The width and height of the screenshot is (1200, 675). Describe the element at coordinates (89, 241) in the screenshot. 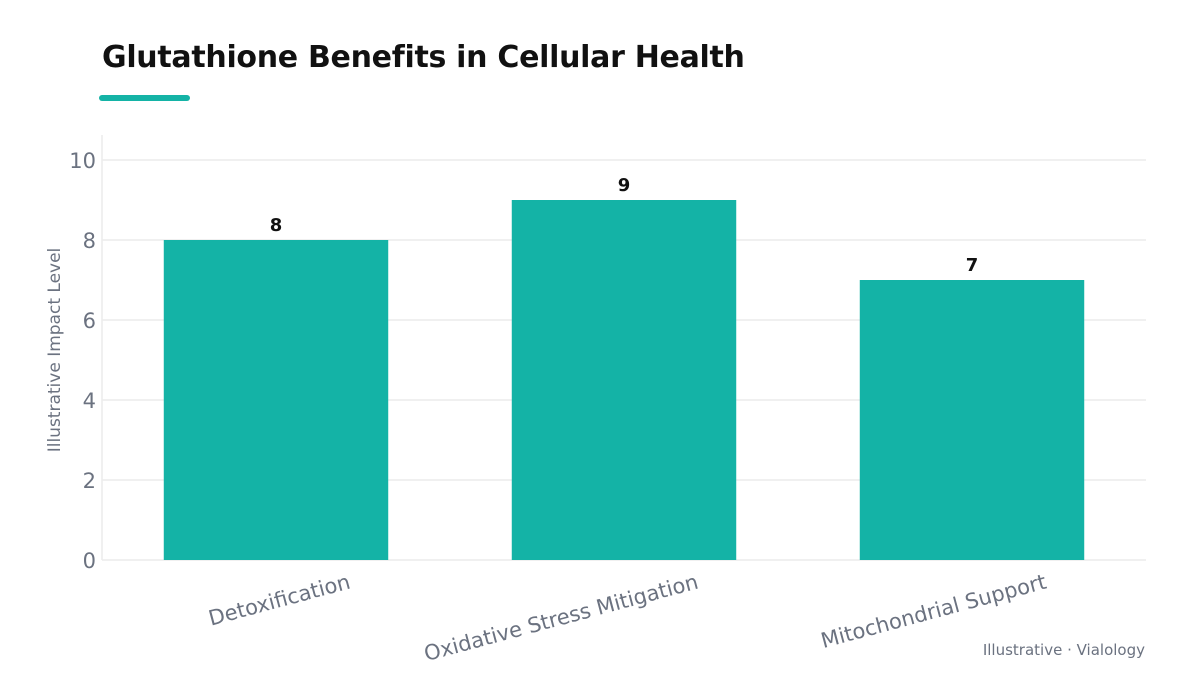

I see `y-tick-label: 8` at that location.